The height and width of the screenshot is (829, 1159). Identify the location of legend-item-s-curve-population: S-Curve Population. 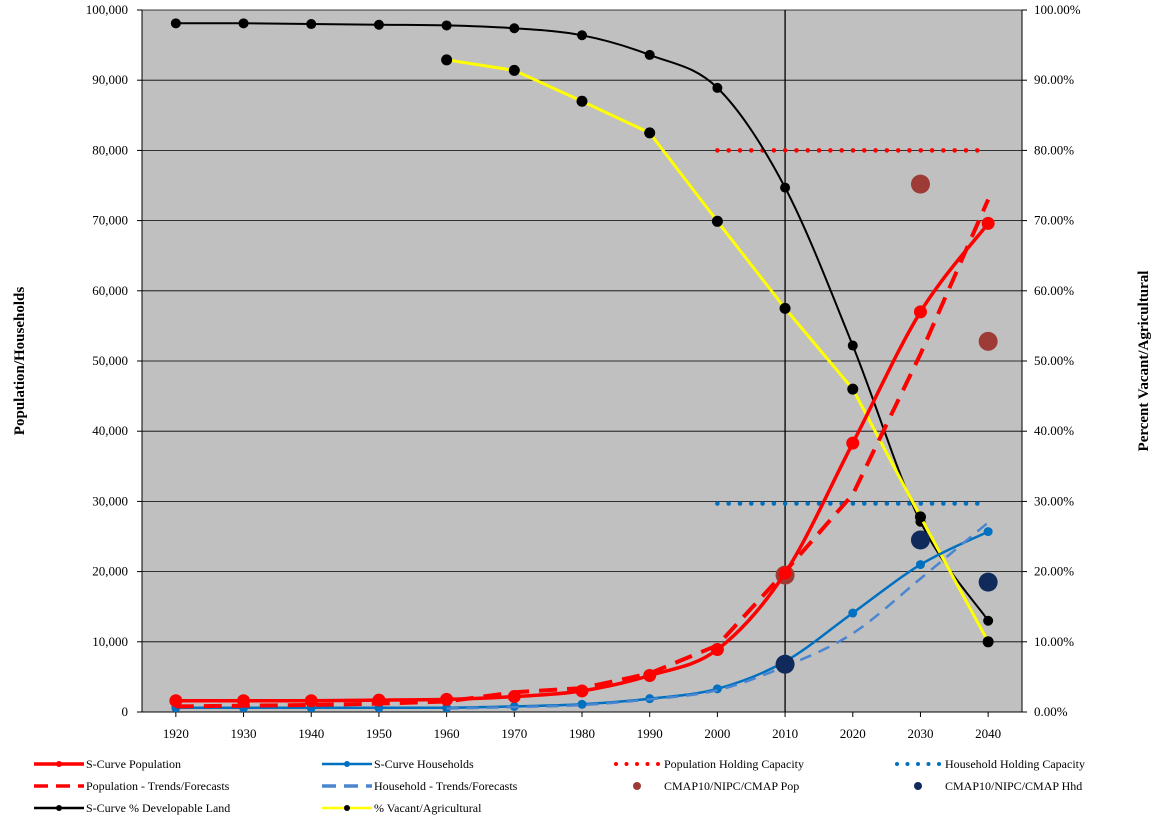
(107, 764).